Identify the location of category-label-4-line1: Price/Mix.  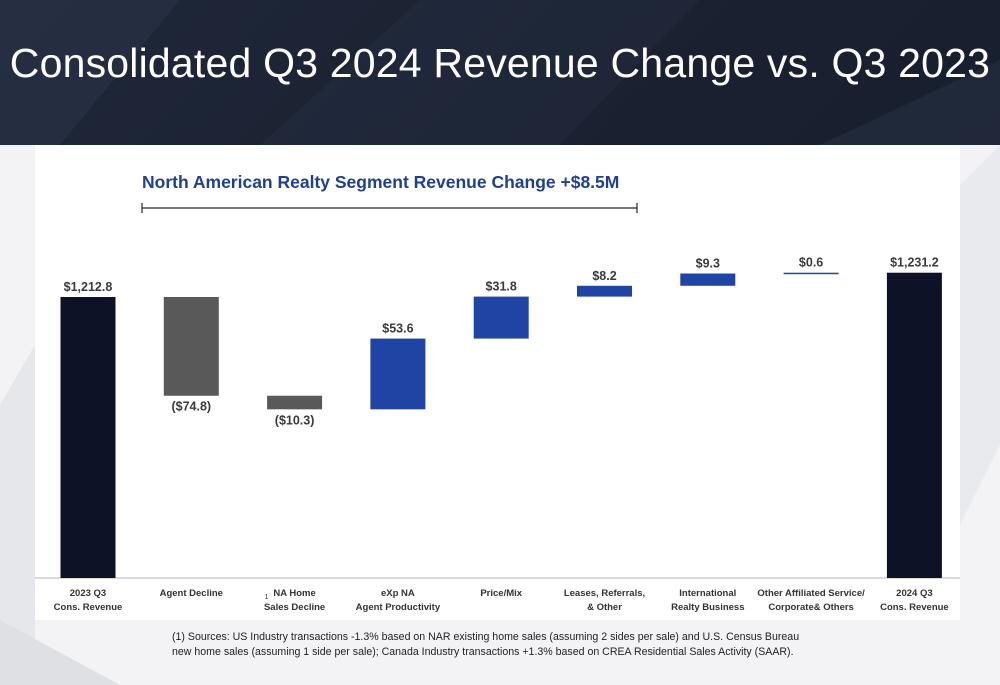
(501, 593).